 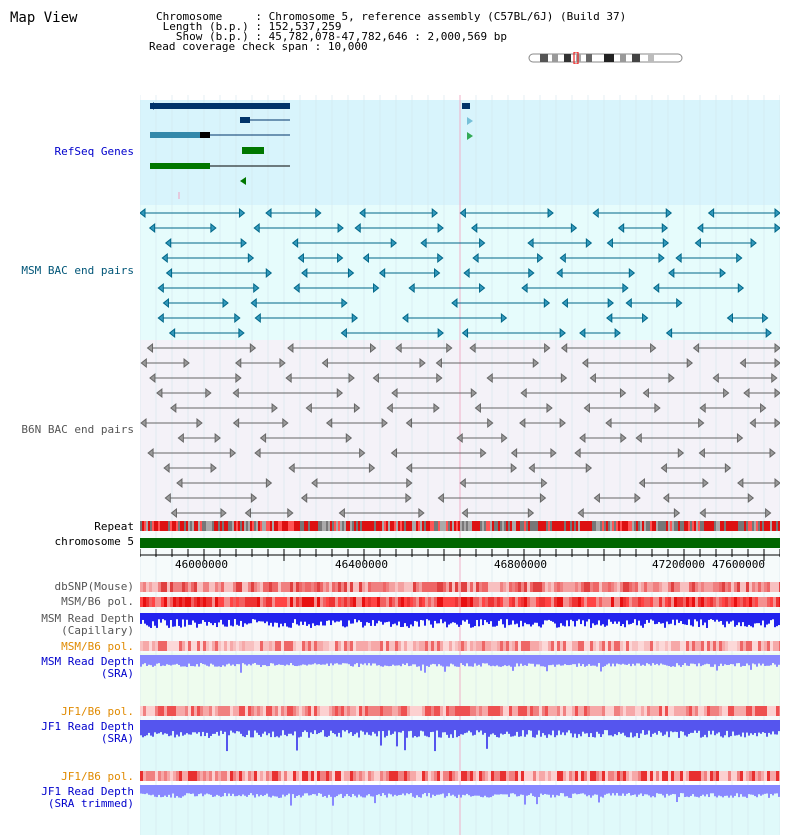 I want to click on track-label-repeat: Repeat, so click(x=114, y=526).